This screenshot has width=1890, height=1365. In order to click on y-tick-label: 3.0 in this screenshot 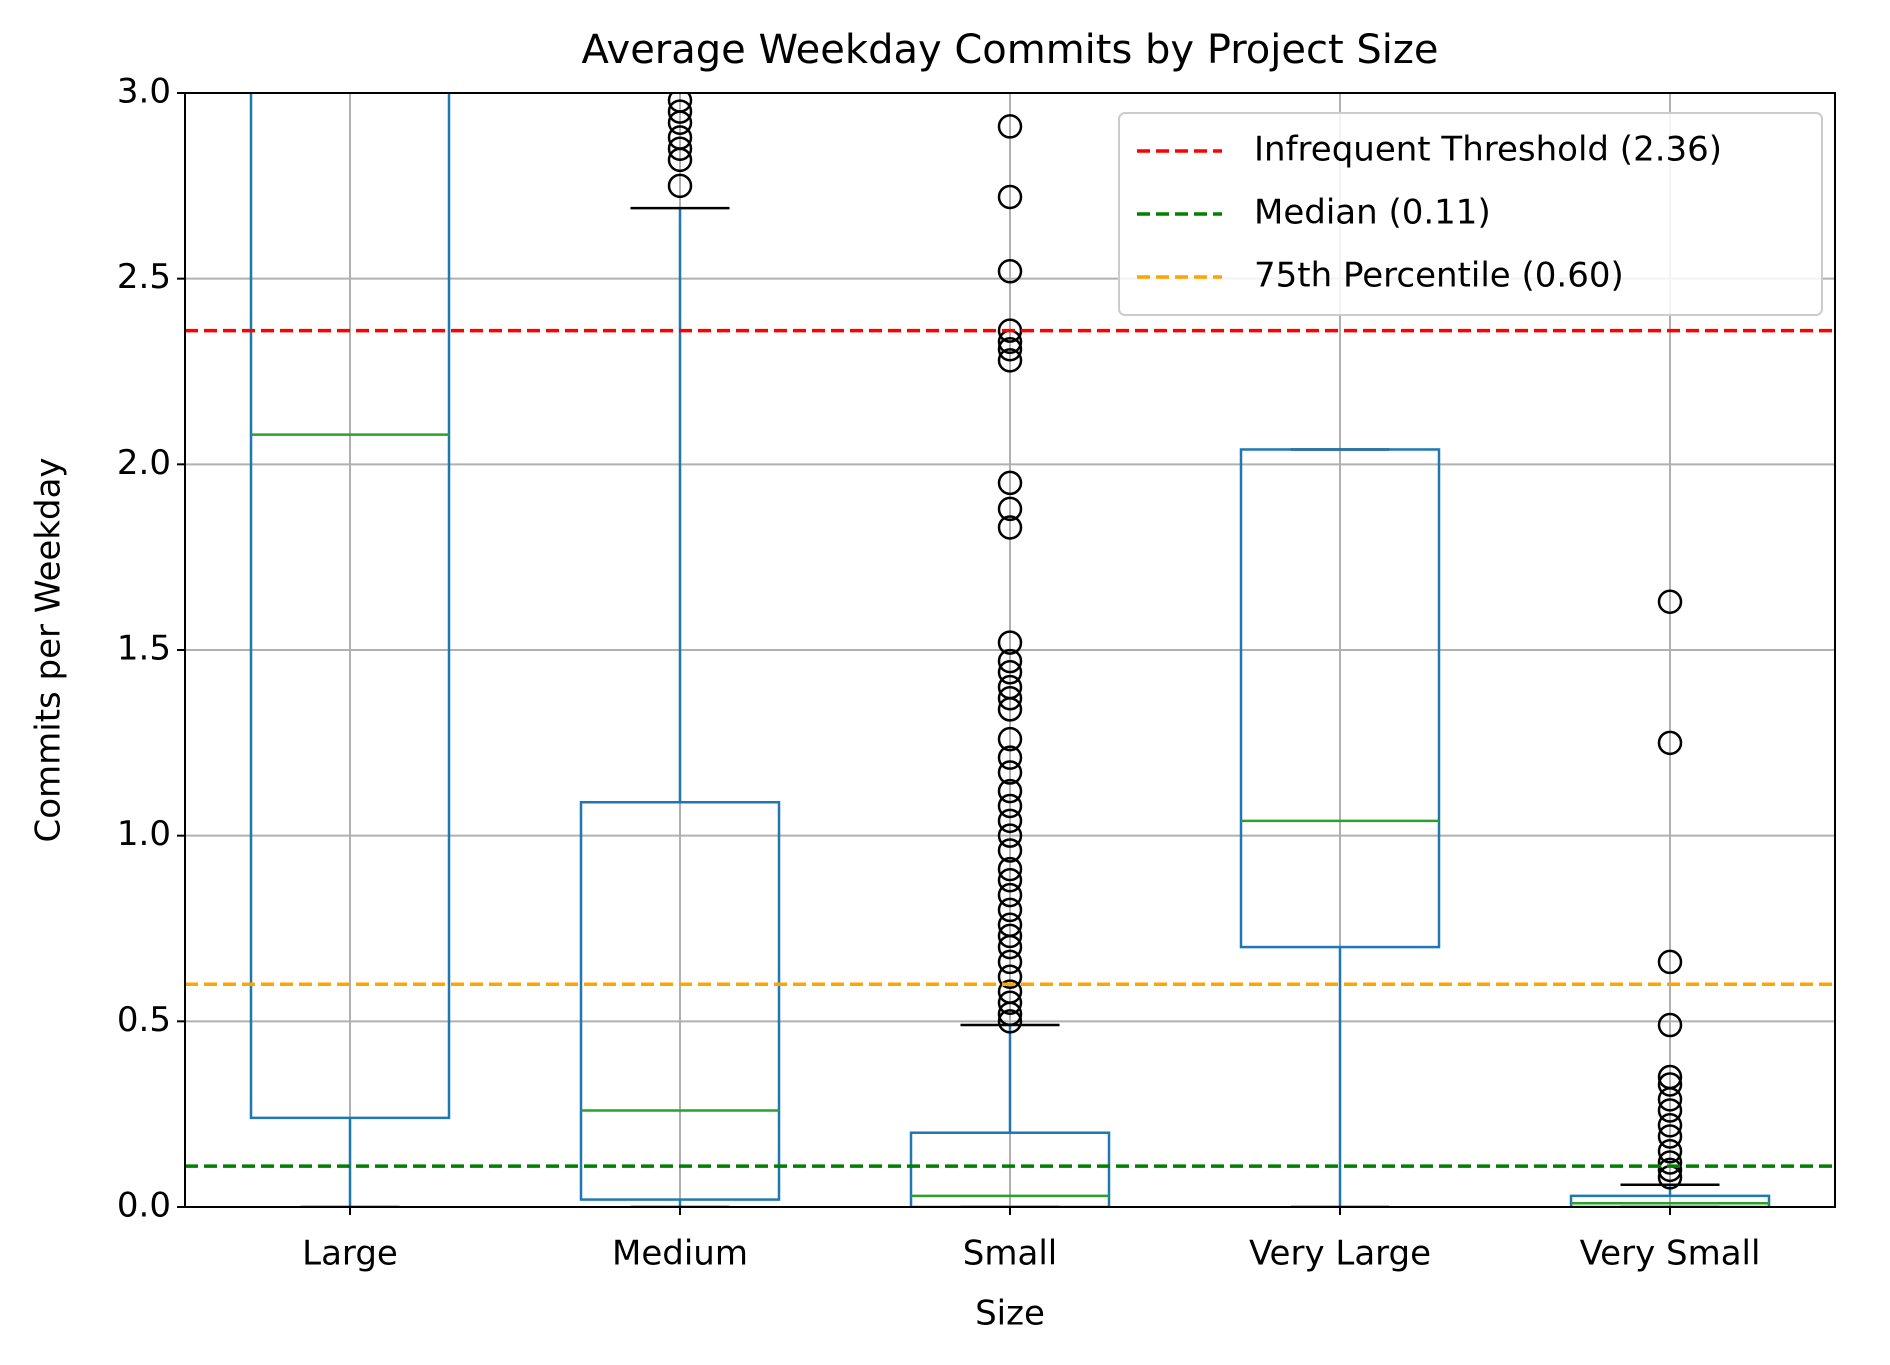, I will do `click(144, 92)`.